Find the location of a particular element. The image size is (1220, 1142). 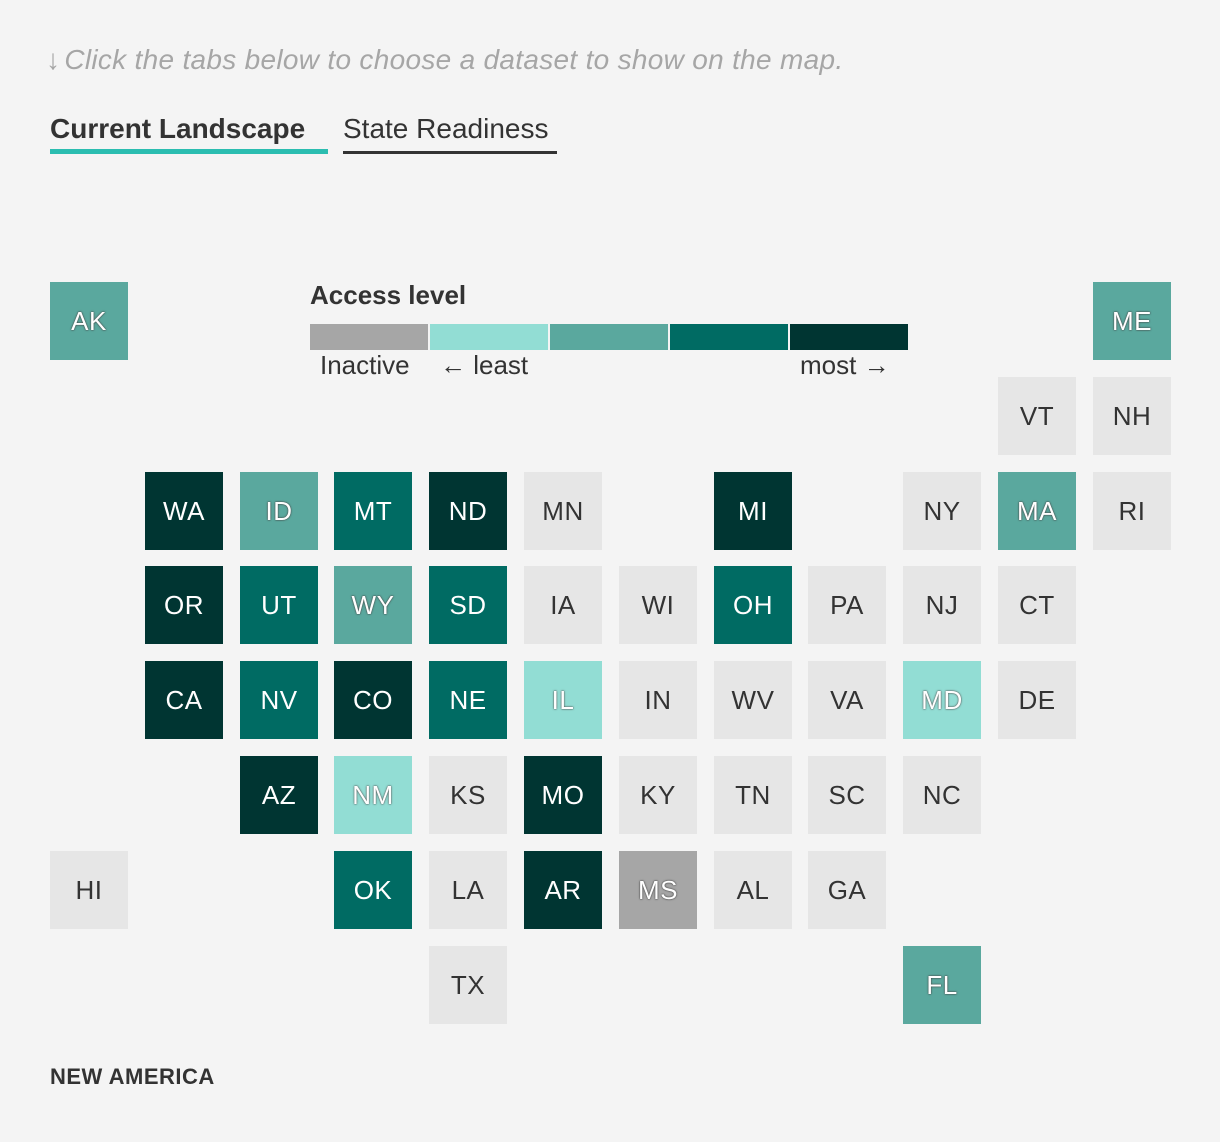

state-tile-wa: WA is located at coordinates (184, 511).